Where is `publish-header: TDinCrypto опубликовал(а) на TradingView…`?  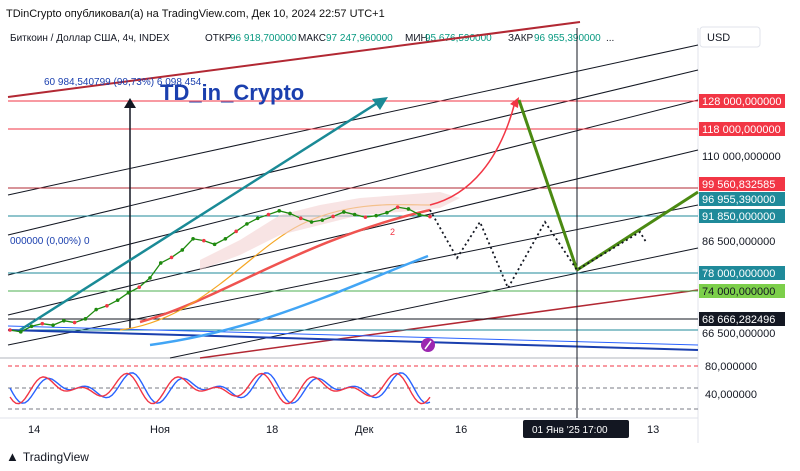
publish-header: TDinCrypto опубликовал(а) на TradingView… is located at coordinates (400, 14).